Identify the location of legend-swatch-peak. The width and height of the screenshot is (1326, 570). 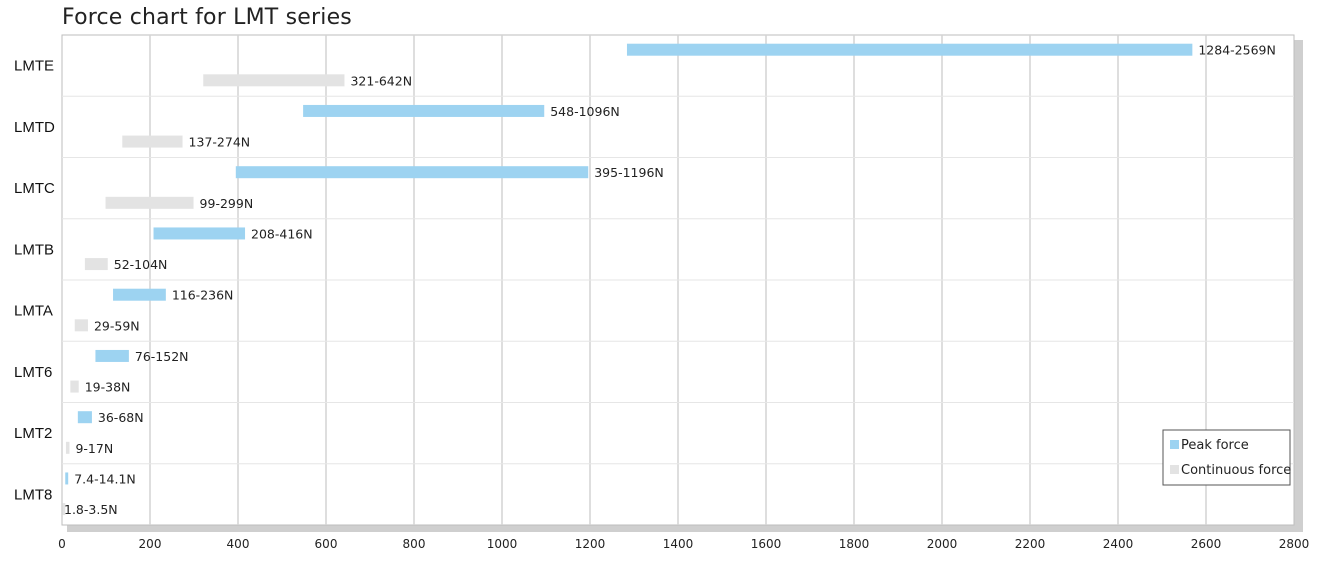
(1174, 444).